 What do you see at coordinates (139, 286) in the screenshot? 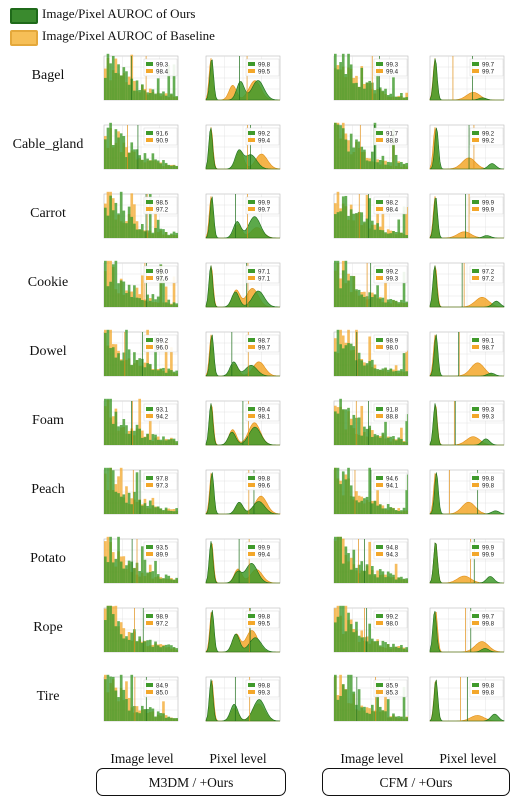
I see `panel-cookie-0: 99.0 97.6` at bounding box center [139, 286].